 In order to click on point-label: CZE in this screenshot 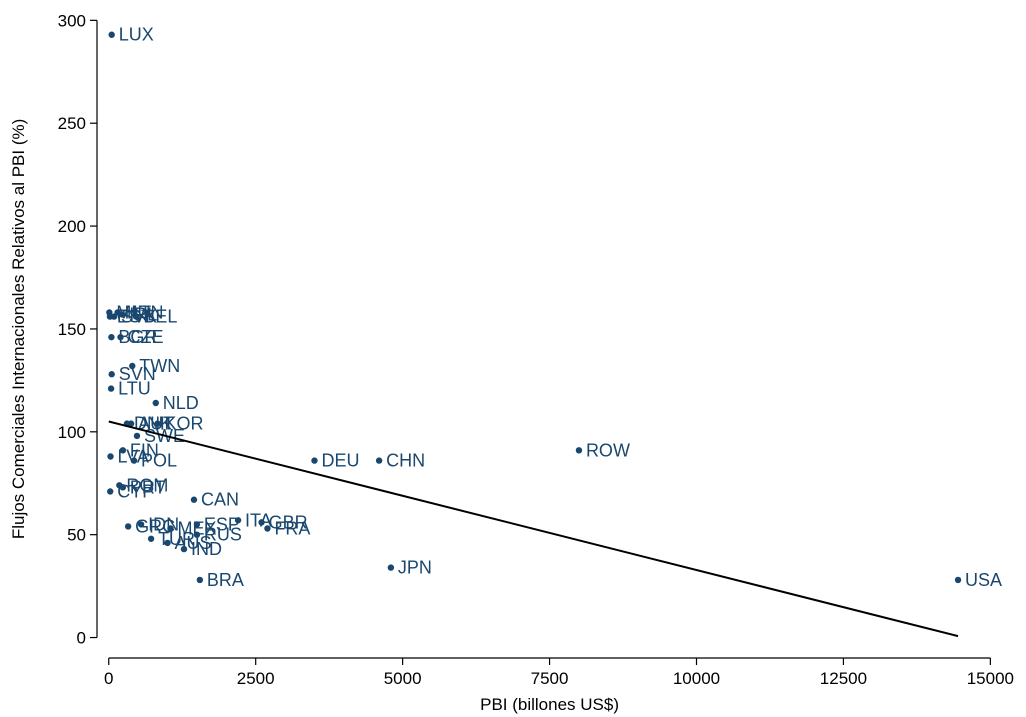, I will do `click(146, 337)`.